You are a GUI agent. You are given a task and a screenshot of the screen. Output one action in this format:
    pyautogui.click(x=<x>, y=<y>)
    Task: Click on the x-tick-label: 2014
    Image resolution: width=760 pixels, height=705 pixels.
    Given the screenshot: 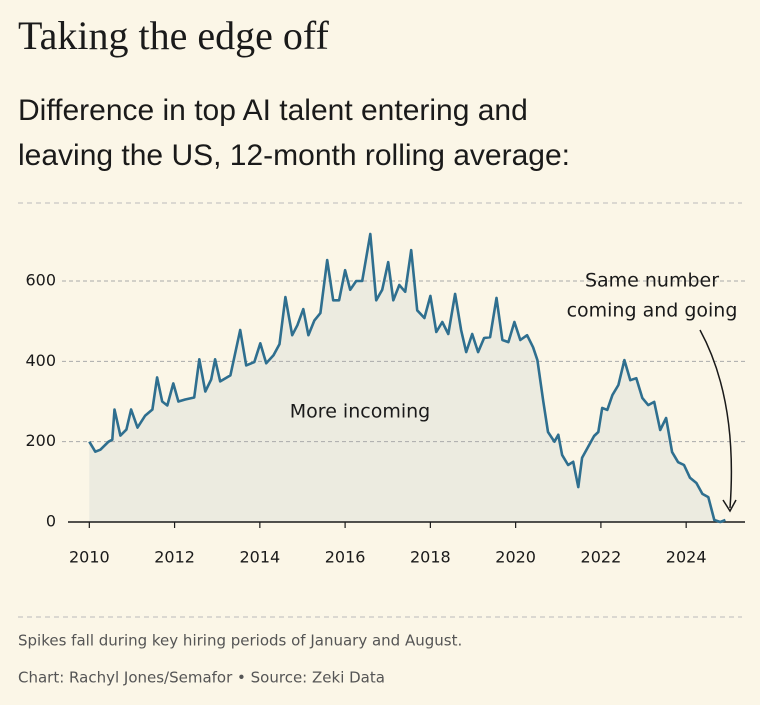 What is the action you would take?
    pyautogui.click(x=259, y=557)
    